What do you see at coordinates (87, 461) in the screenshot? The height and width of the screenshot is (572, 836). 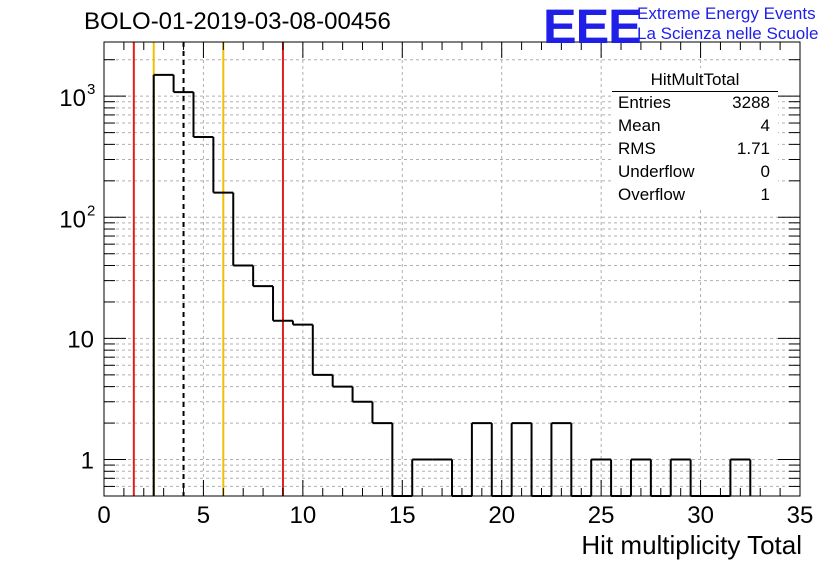 I see `y-tick-label: 1` at bounding box center [87, 461].